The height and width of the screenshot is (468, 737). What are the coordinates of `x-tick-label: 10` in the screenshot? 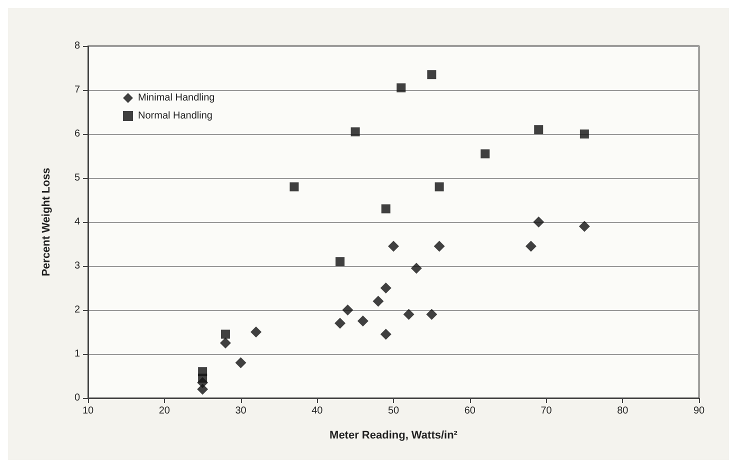 It's located at (88, 411).